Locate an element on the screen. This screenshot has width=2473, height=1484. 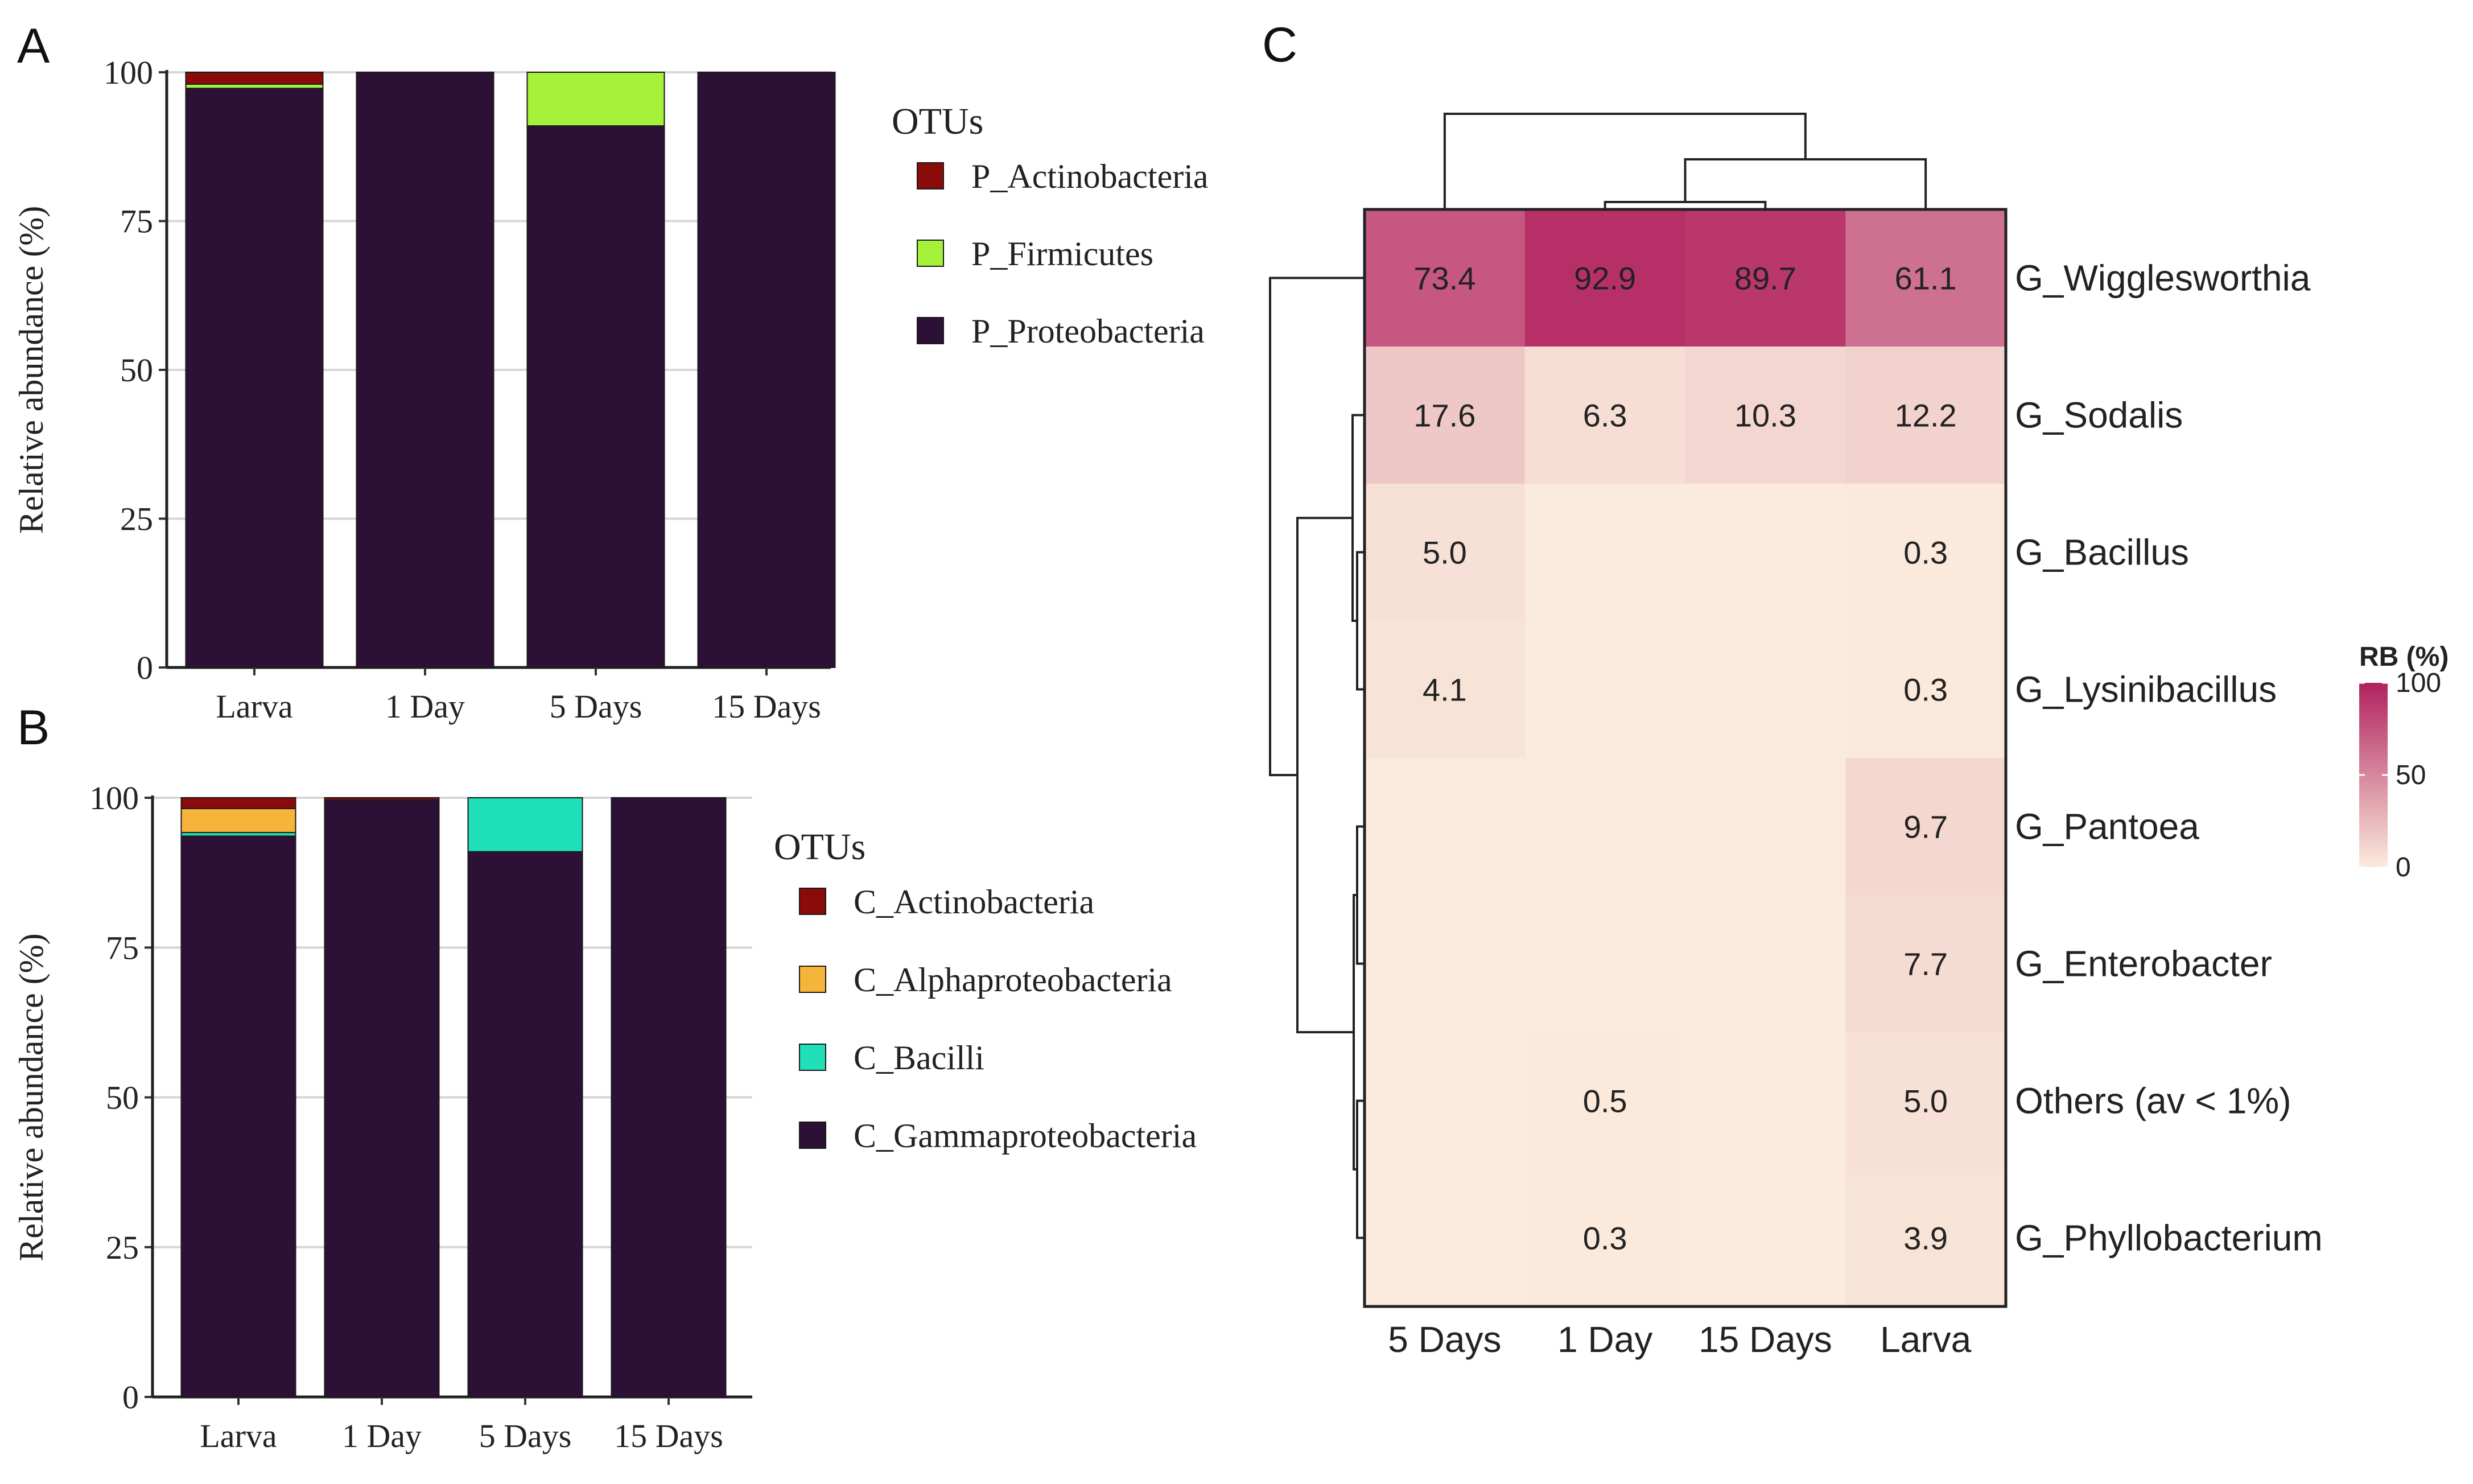
cell-label: 61.1 is located at coordinates (1926, 278).